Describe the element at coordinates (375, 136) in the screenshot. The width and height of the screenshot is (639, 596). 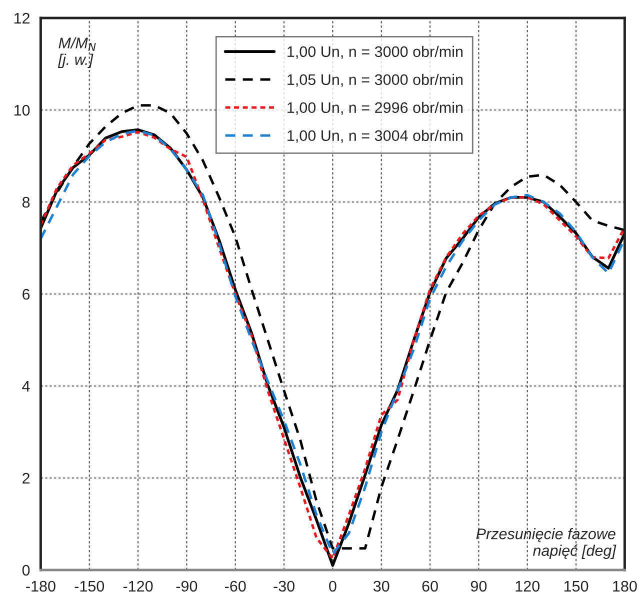
I see `legend-label: 1,00 Un, n = 3004 obr/min` at that location.